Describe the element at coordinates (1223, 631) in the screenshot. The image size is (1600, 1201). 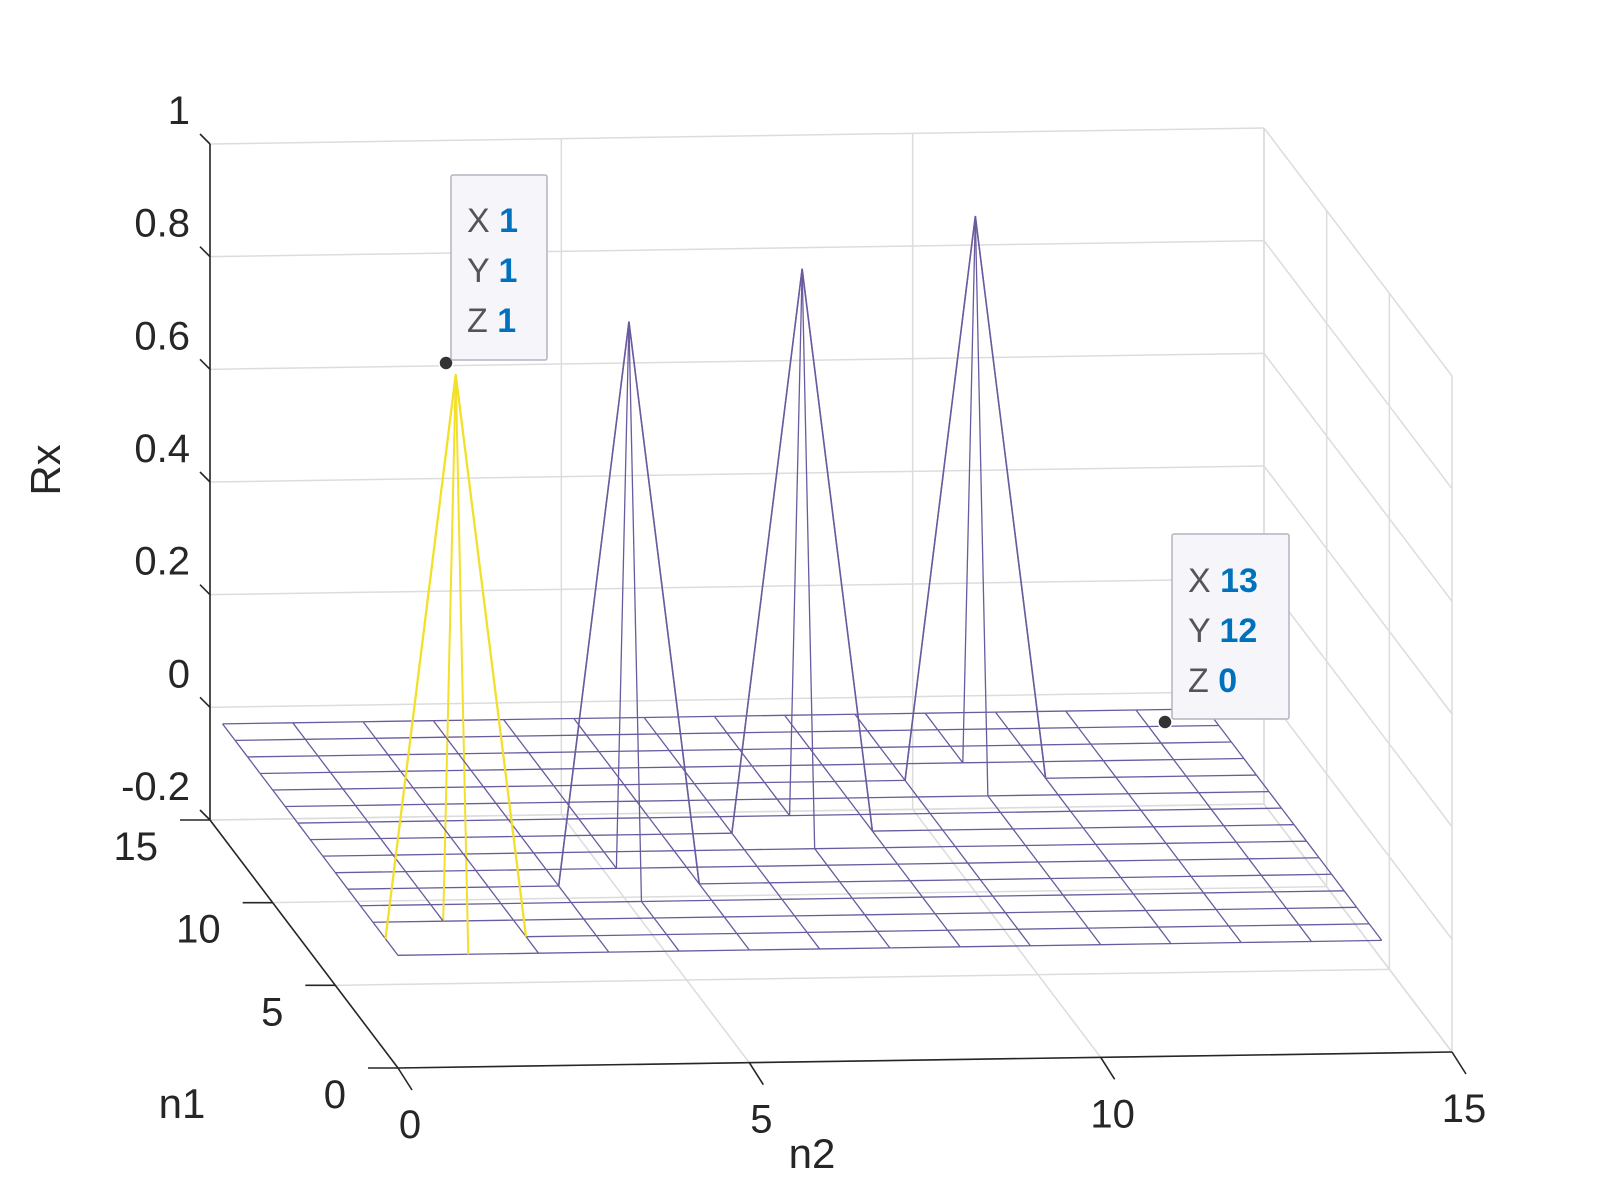
I see `datatip-2: X 13 Y 12 Z 0` at that location.